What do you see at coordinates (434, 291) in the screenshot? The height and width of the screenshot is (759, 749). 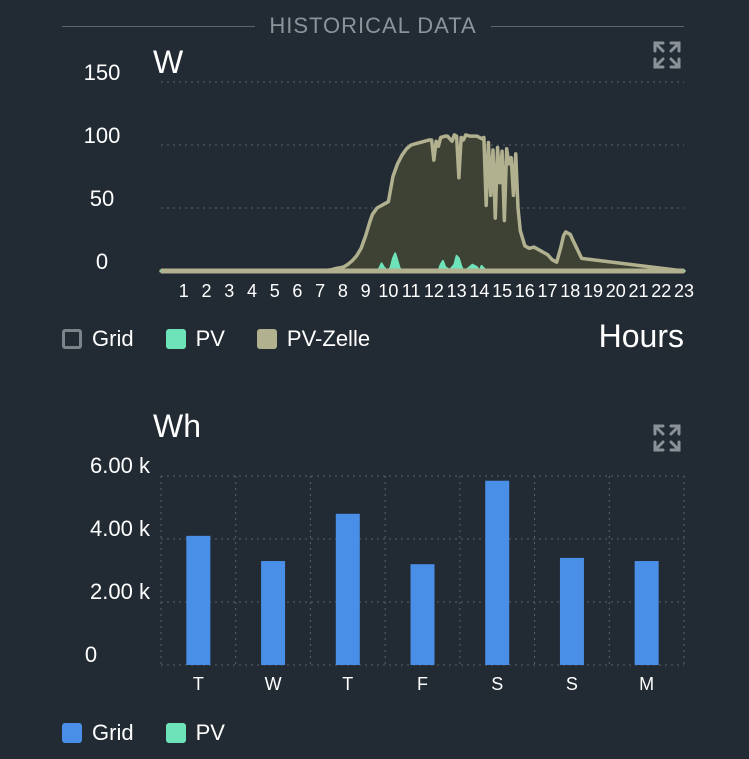 I see `x-tick-label: 12` at bounding box center [434, 291].